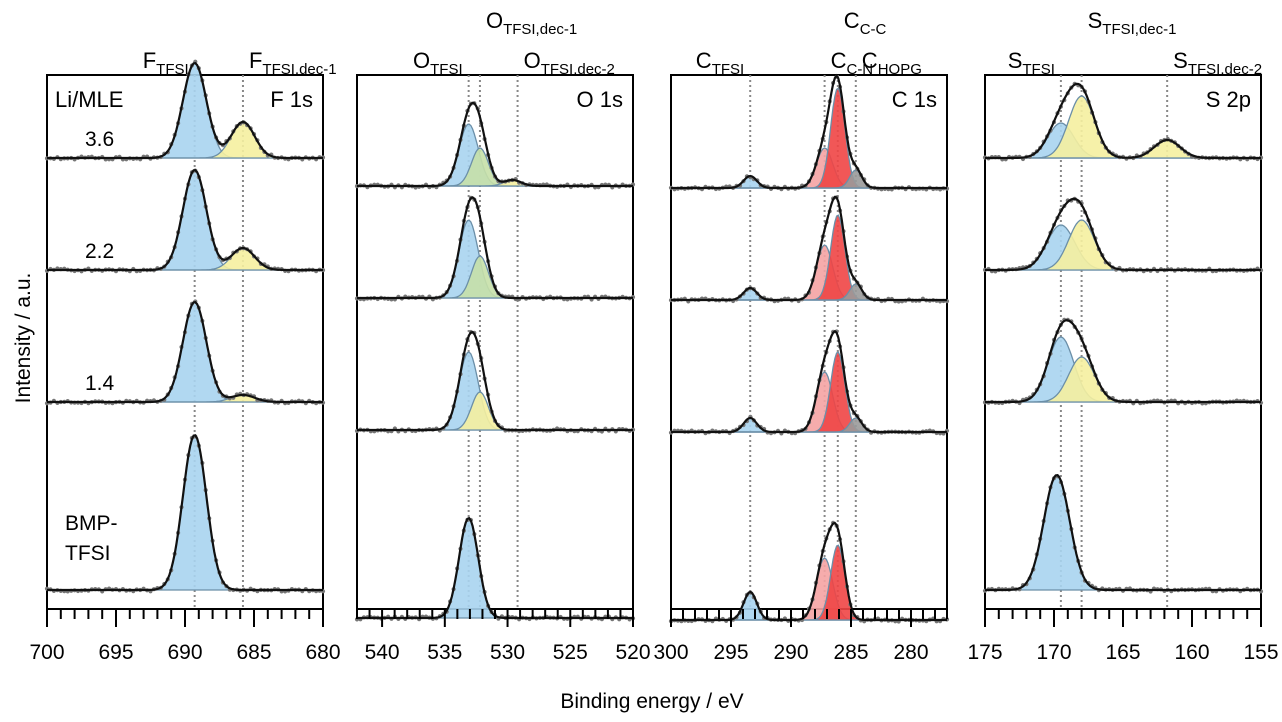  I want to click on reference-line-label: FTFSI, so click(166, 63).